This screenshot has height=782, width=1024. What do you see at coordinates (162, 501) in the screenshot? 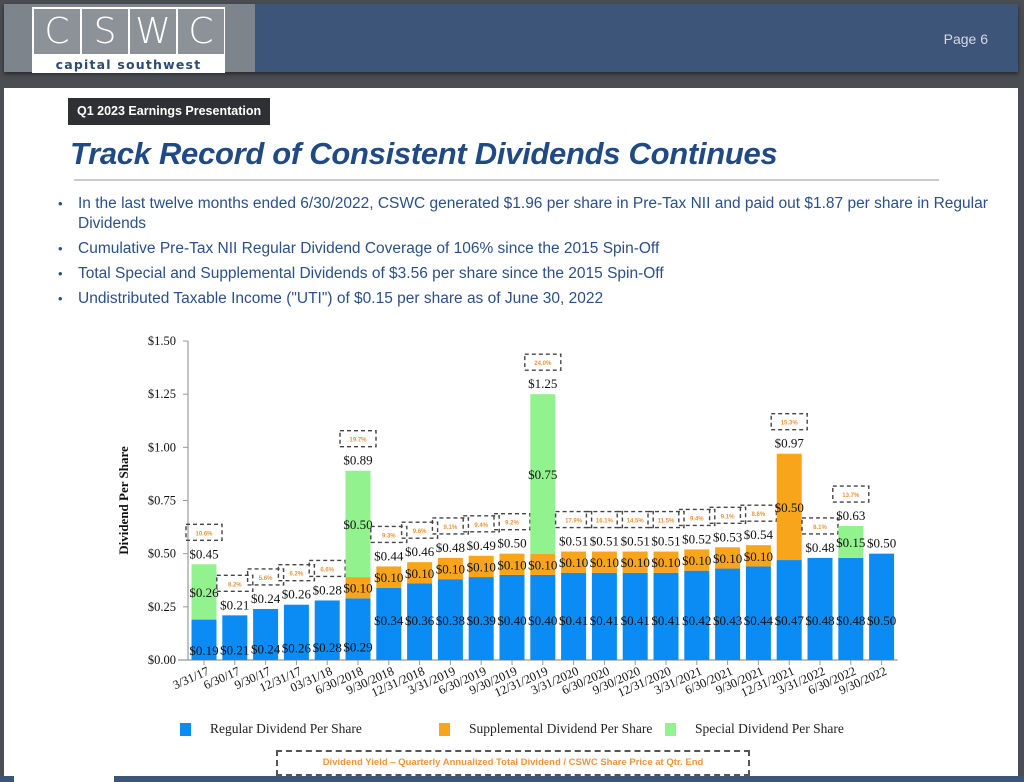
I see `y-tick-label: $0.75` at bounding box center [162, 501].